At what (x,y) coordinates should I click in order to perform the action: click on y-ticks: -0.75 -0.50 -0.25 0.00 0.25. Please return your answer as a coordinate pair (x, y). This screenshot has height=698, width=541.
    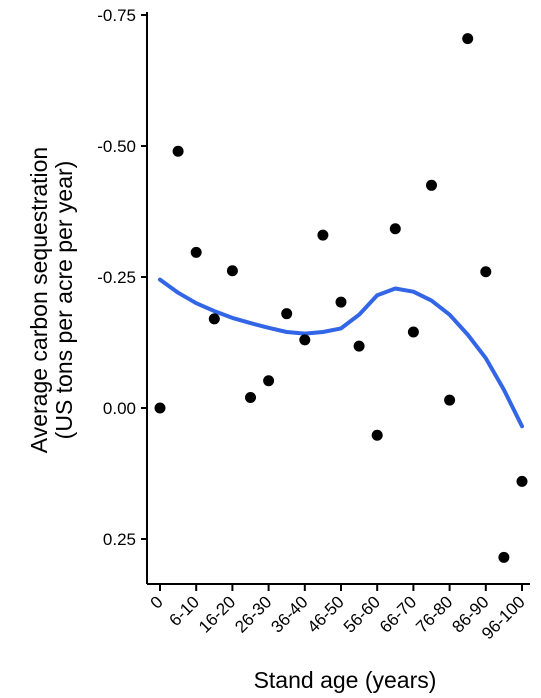
    Looking at the image, I should click on (122, 277).